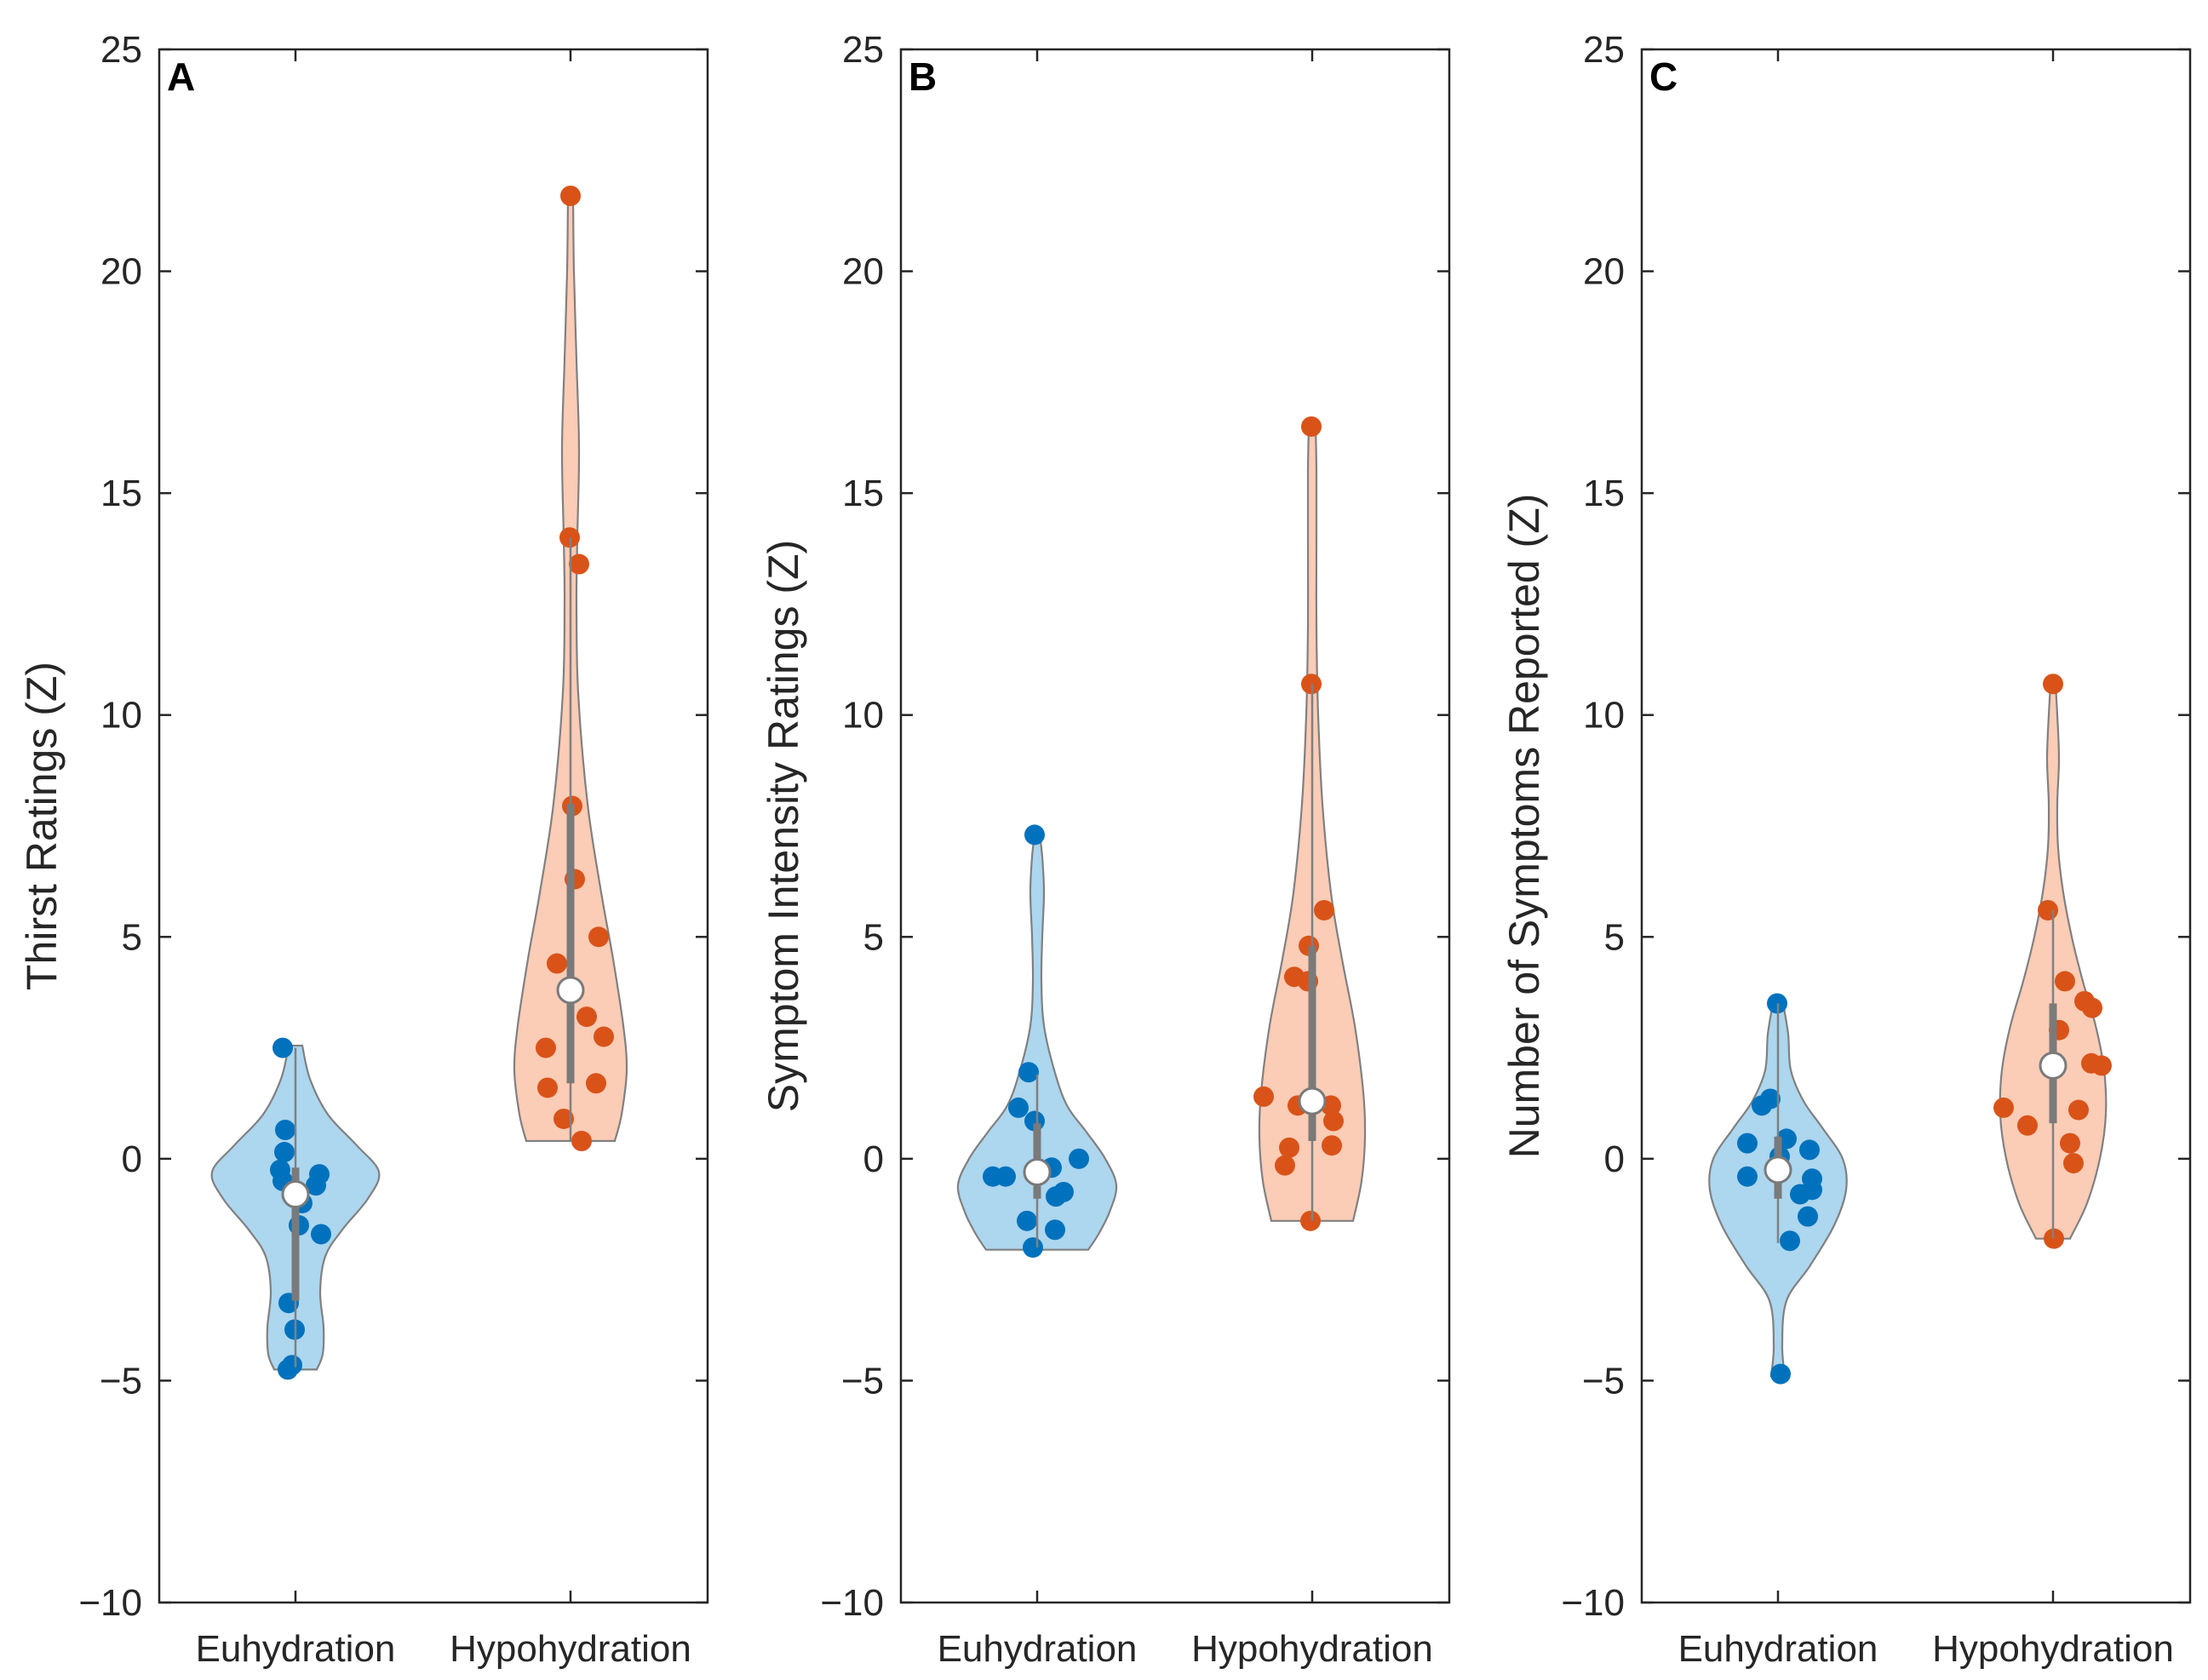 This screenshot has height=1680, width=2208. What do you see at coordinates (1312, 1649) in the screenshot?
I see `panel-b-x-tick-hypohydration: Hypohydration` at bounding box center [1312, 1649].